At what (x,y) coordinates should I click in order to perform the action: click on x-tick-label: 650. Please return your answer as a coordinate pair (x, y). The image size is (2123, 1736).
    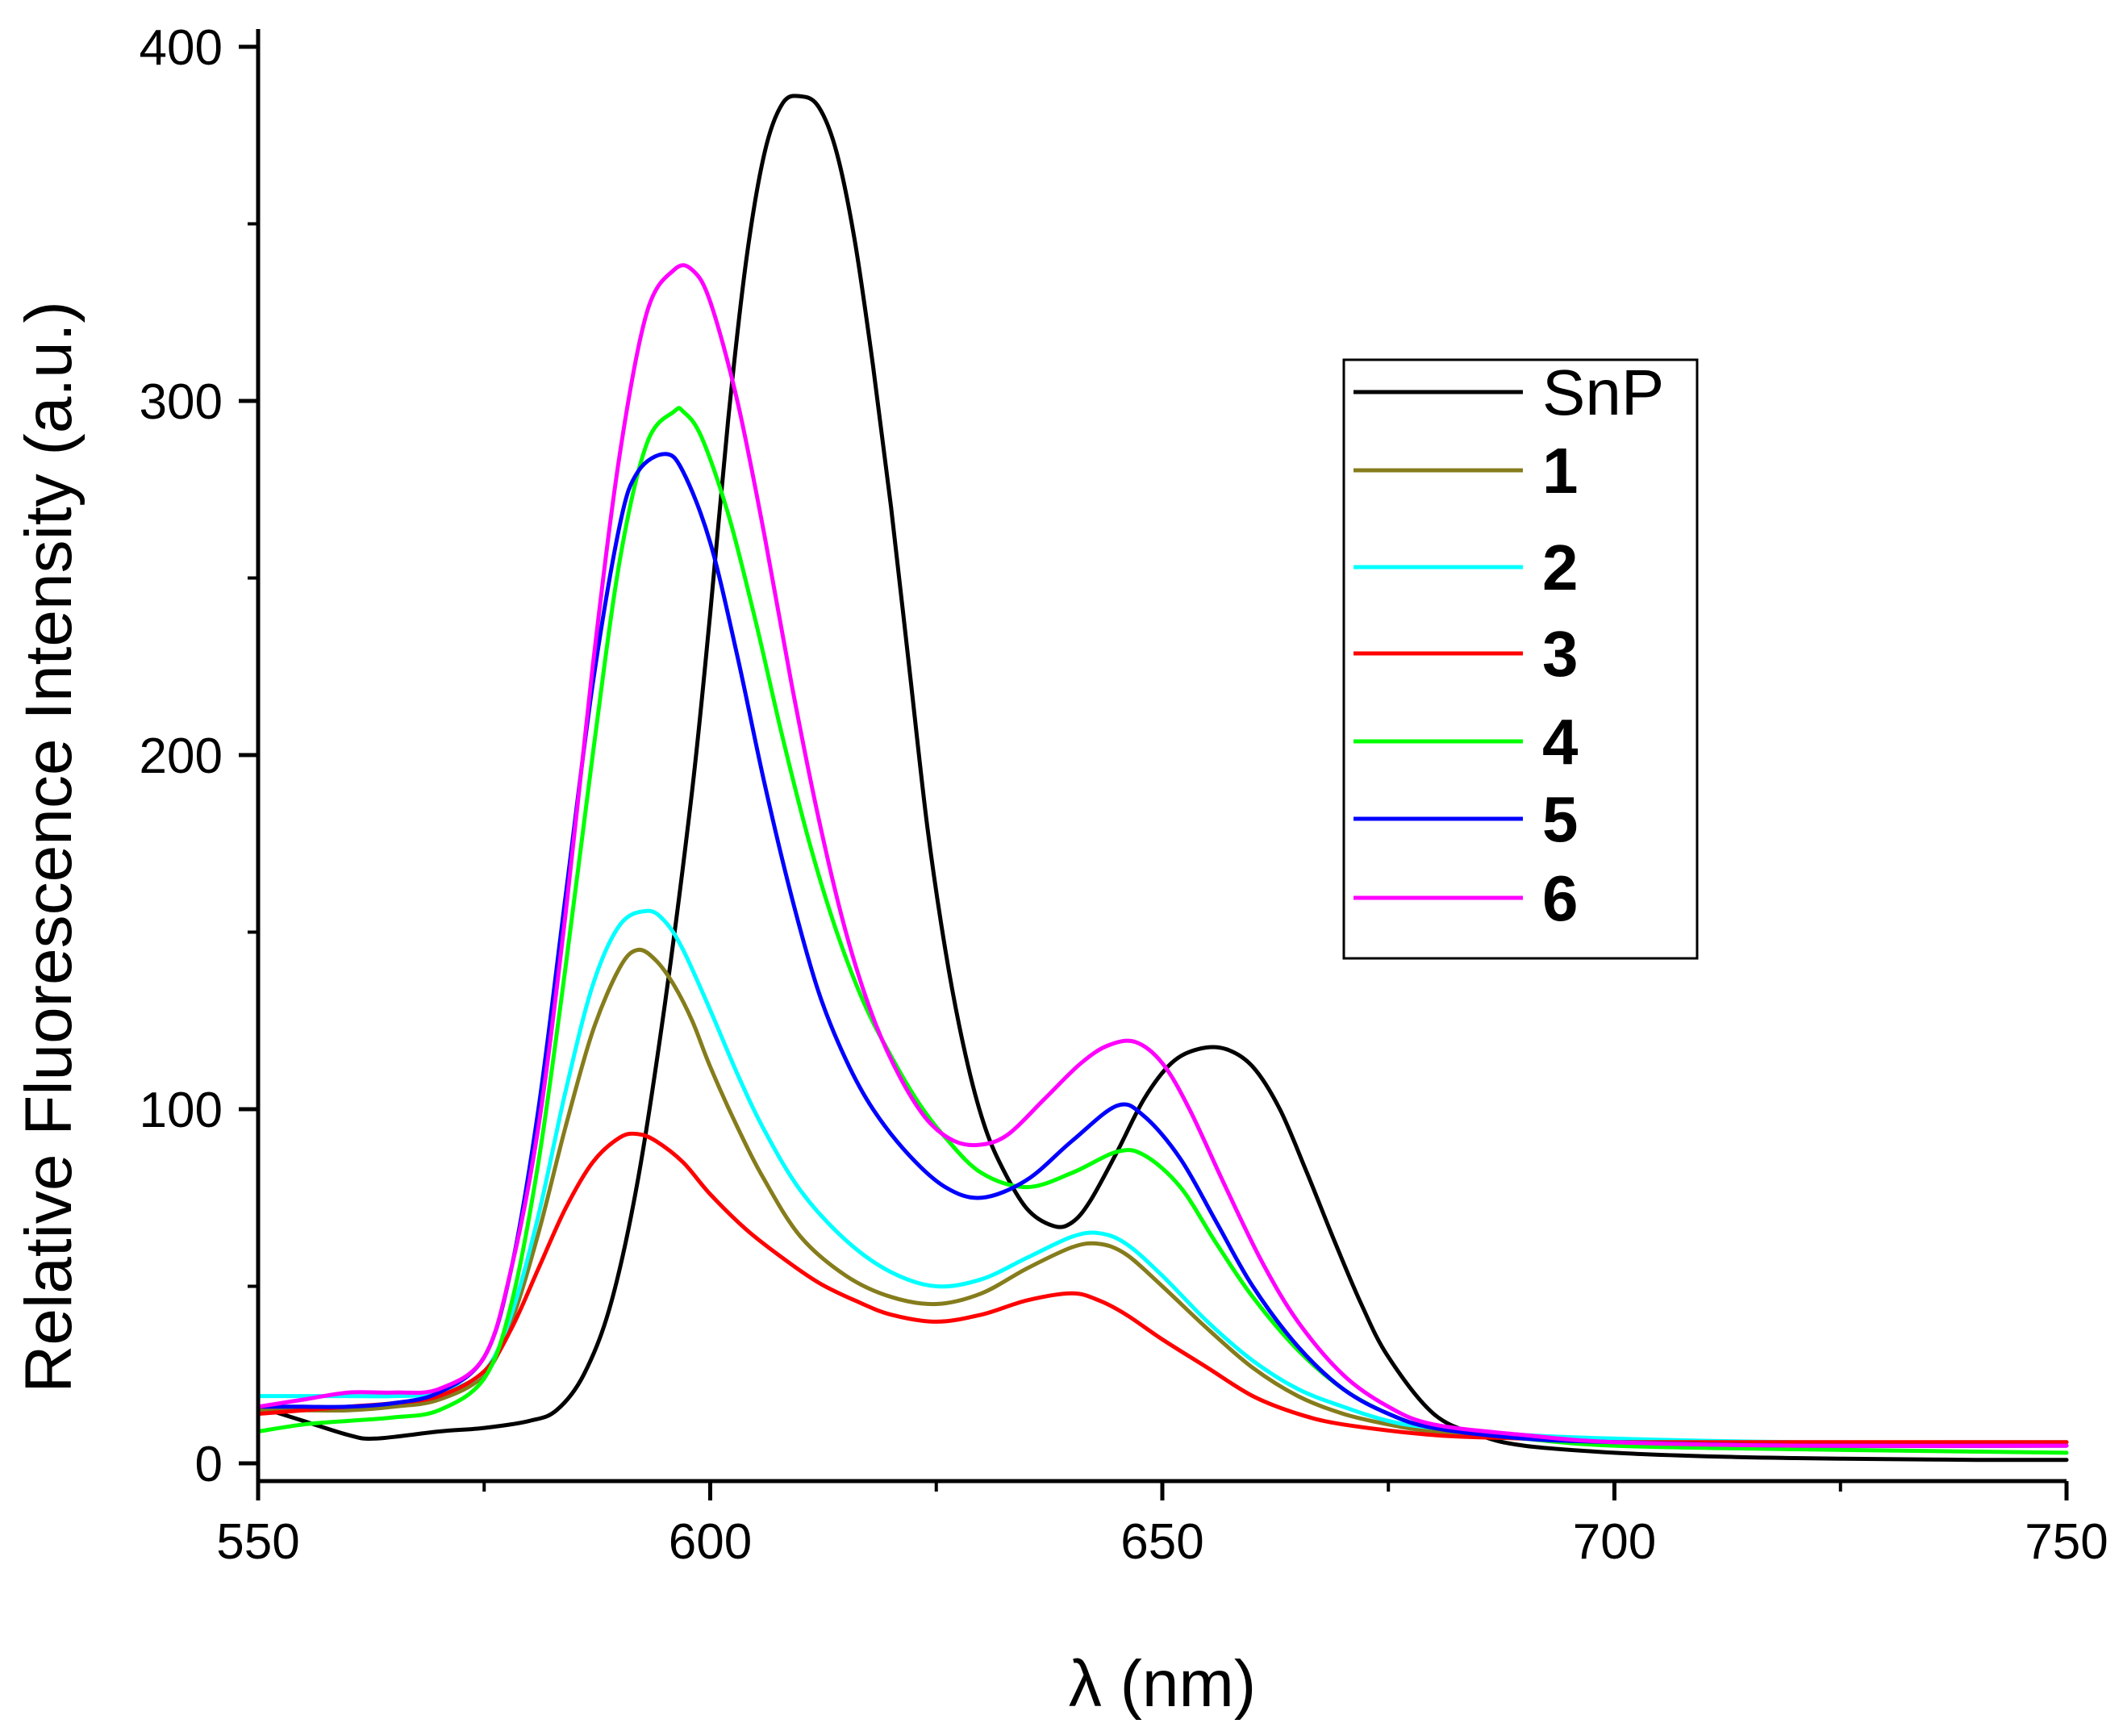
    Looking at the image, I should click on (1161, 1542).